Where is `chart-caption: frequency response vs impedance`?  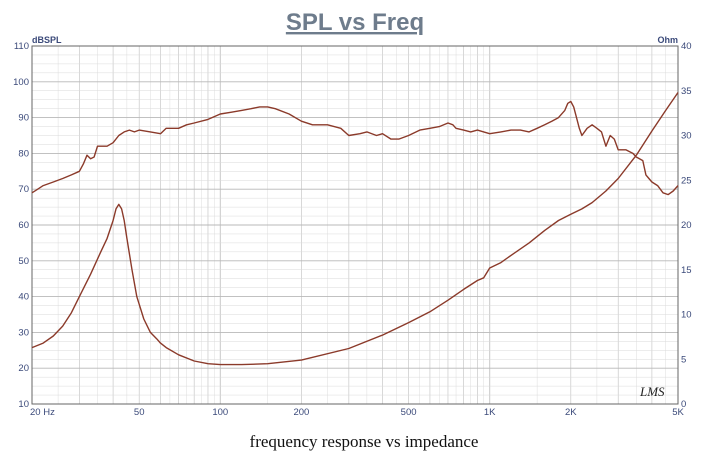
chart-caption: frequency response vs impedance is located at coordinates (364, 441).